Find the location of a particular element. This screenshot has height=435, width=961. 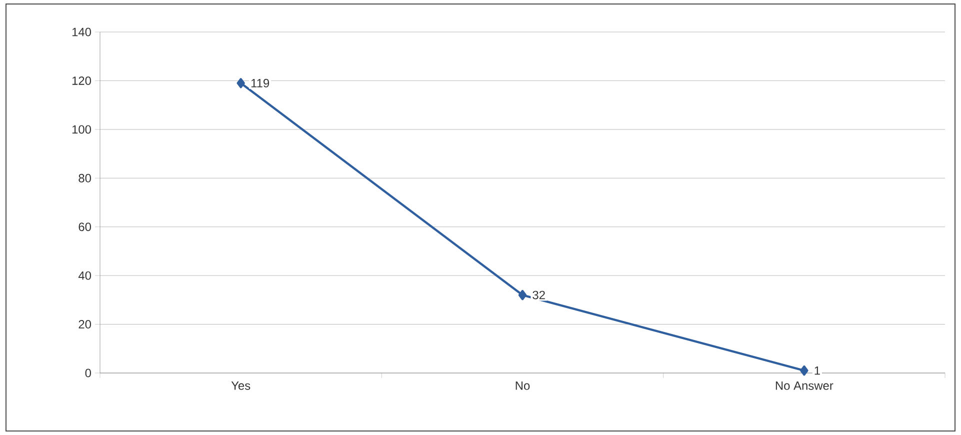

data-label: 119 is located at coordinates (260, 83).